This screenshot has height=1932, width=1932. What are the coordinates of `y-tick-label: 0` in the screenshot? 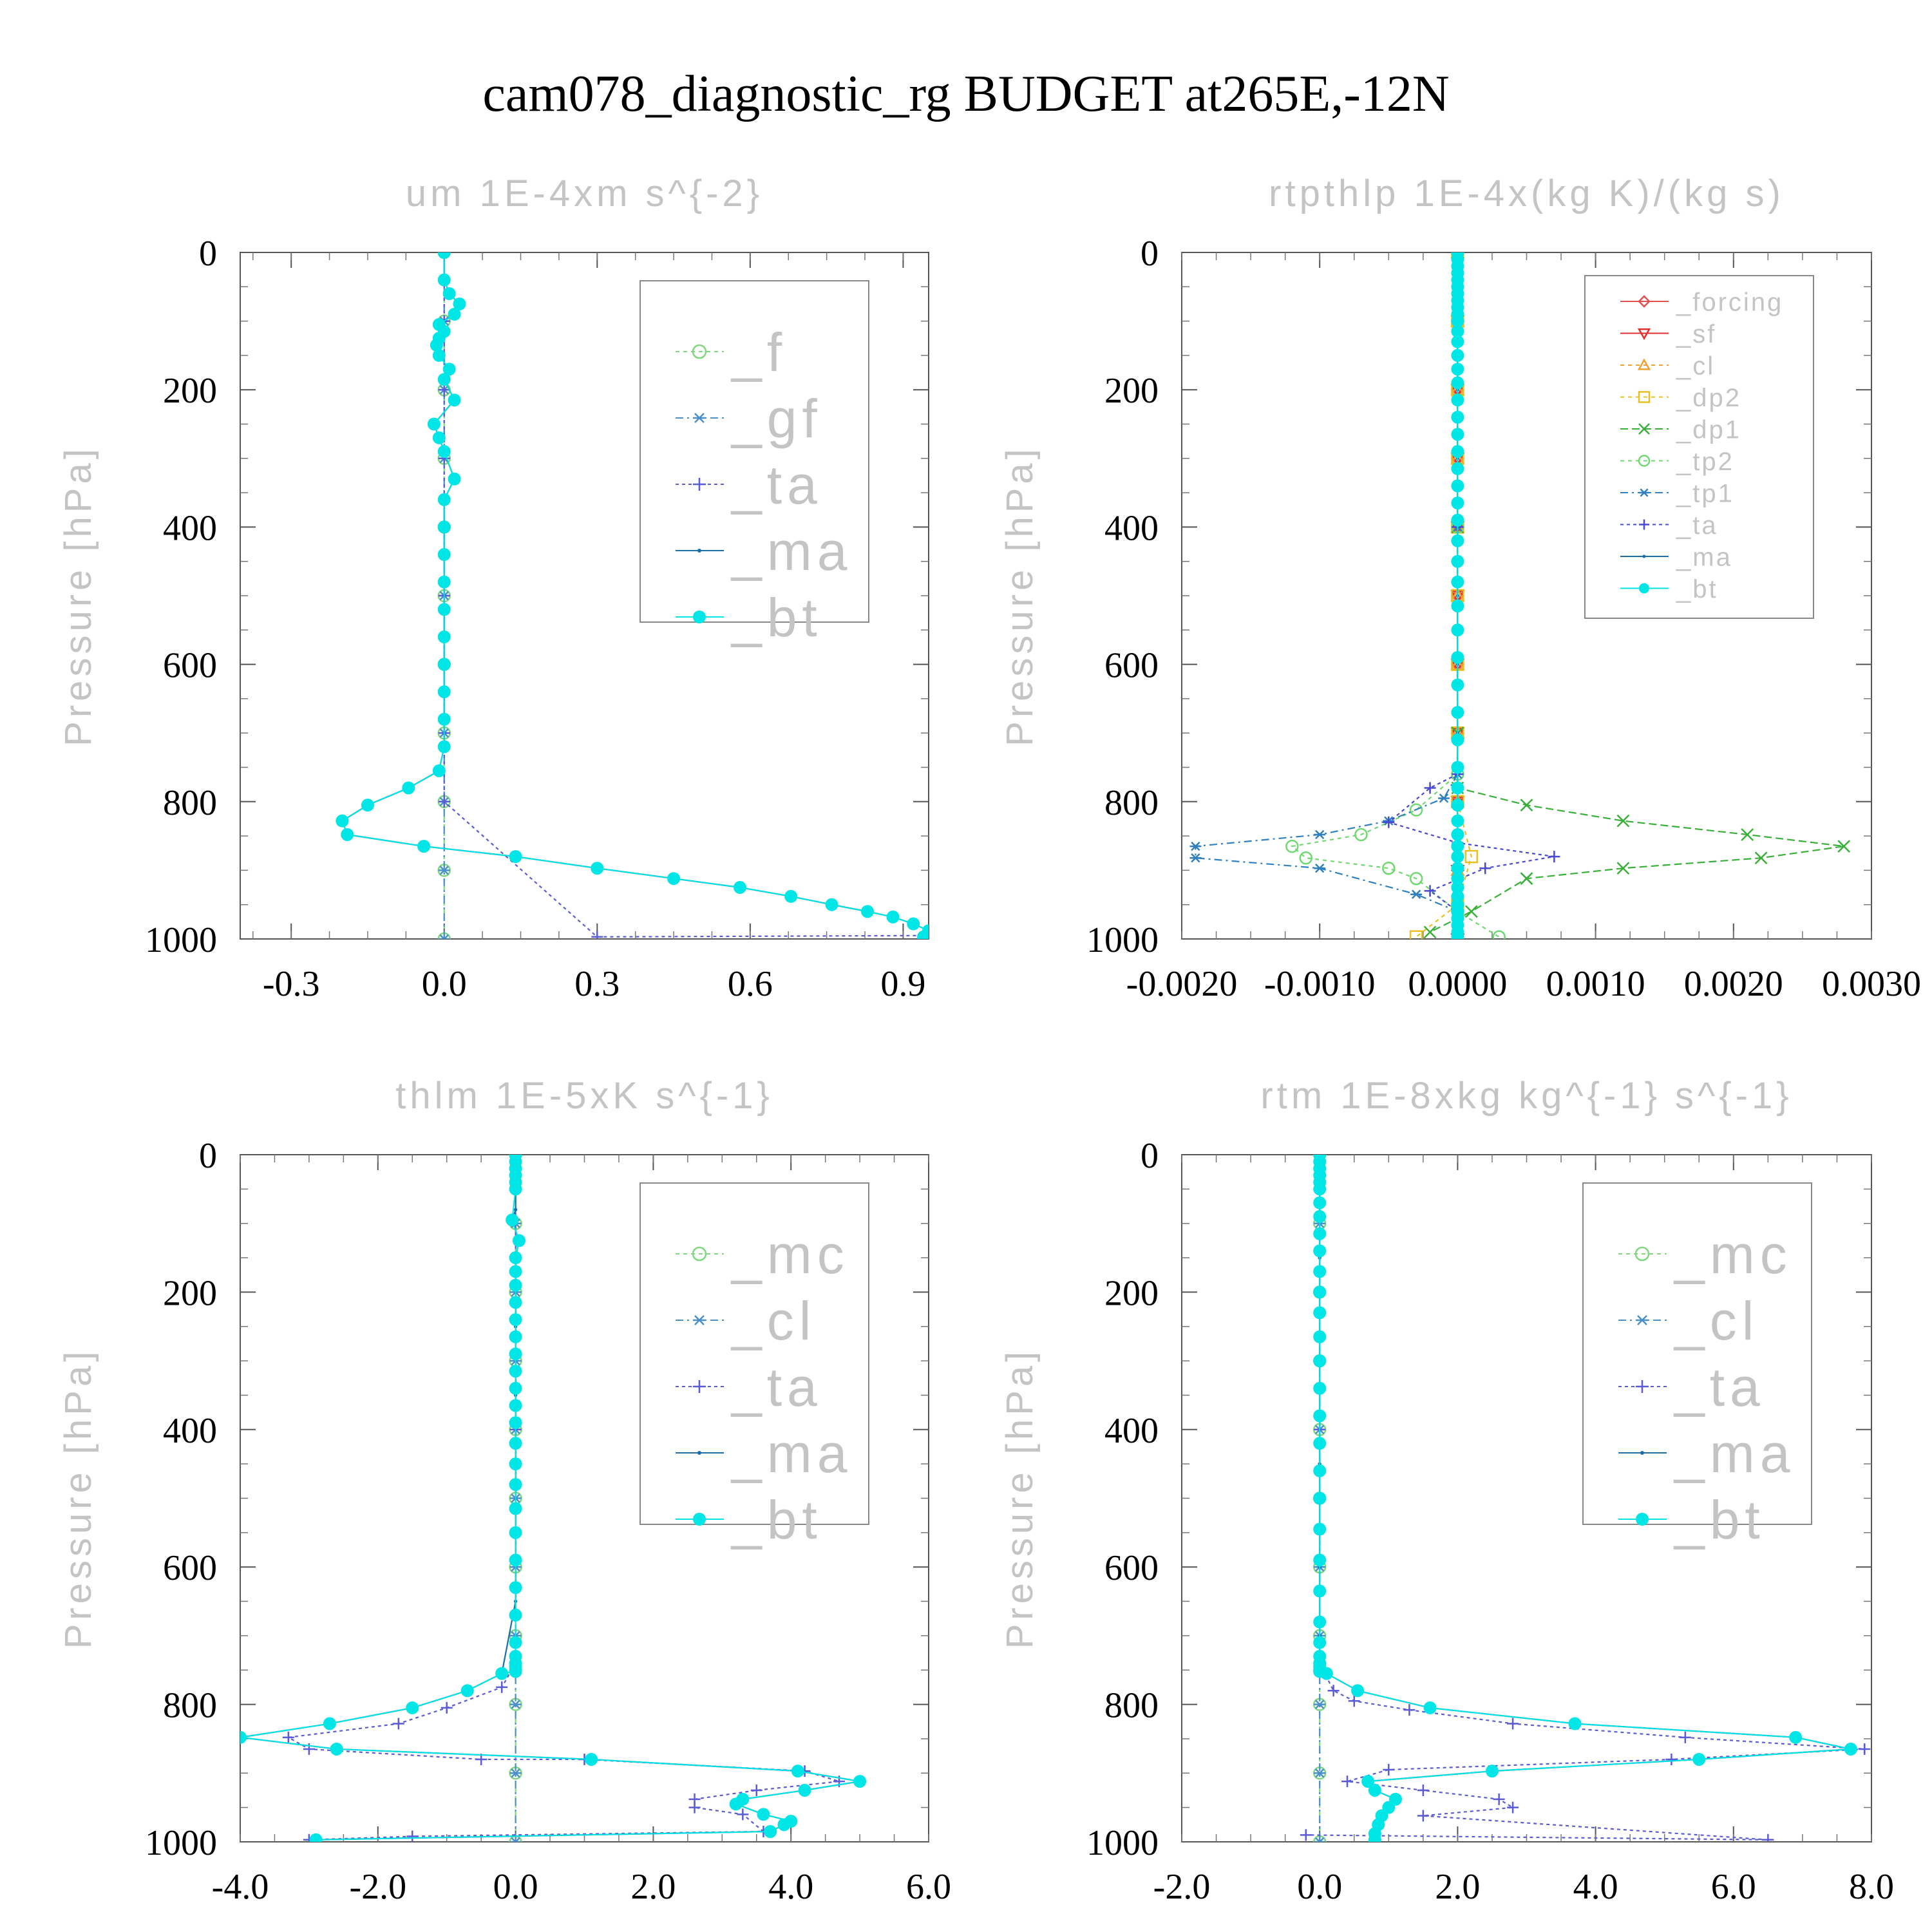 It's located at (208, 254).